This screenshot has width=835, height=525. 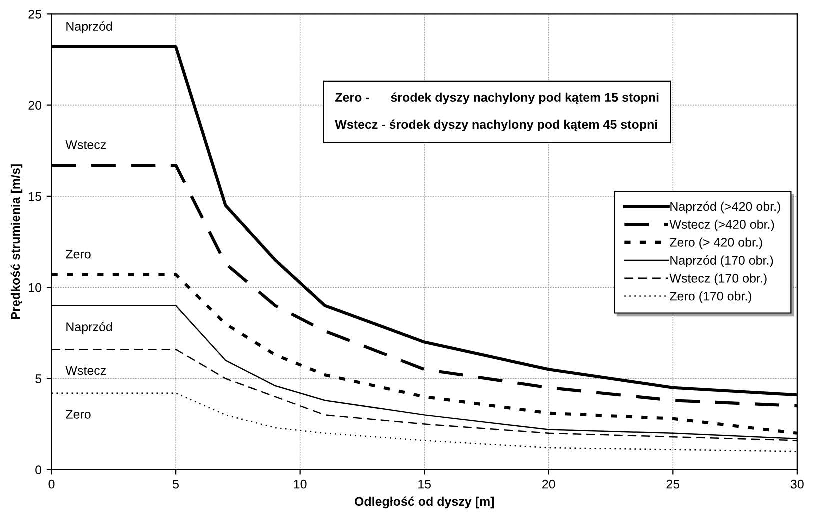 What do you see at coordinates (39, 379) in the screenshot?
I see `y-tick-label: 5` at bounding box center [39, 379].